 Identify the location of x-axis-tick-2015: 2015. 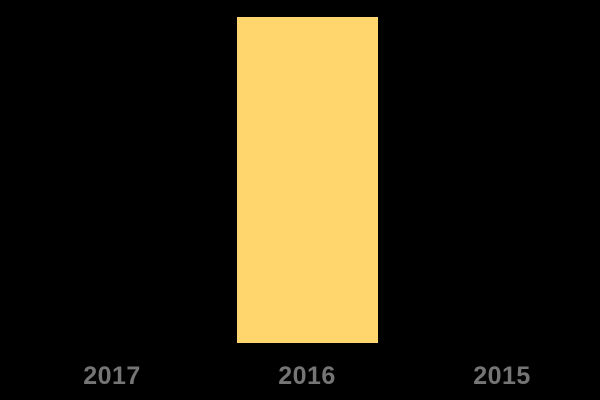
(502, 376).